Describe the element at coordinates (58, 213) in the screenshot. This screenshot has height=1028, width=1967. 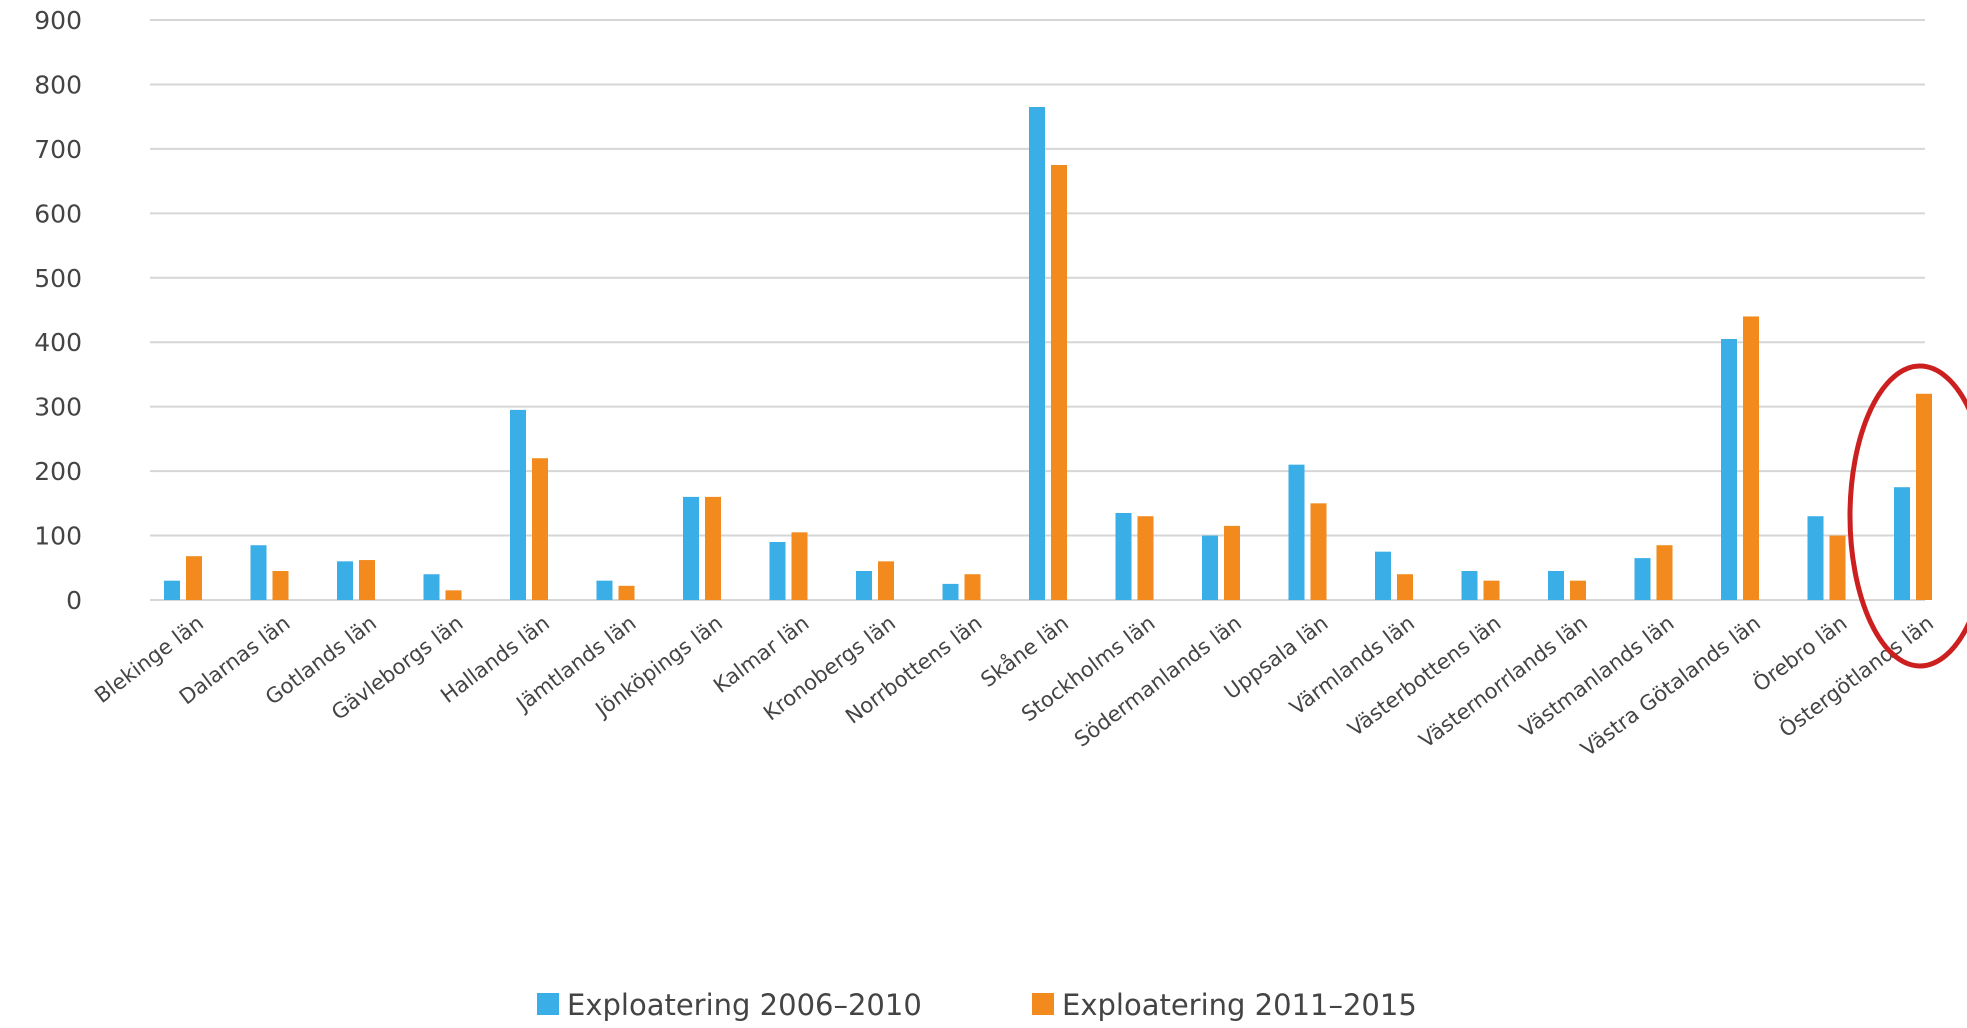
I see `y-tick-label: 600` at that location.